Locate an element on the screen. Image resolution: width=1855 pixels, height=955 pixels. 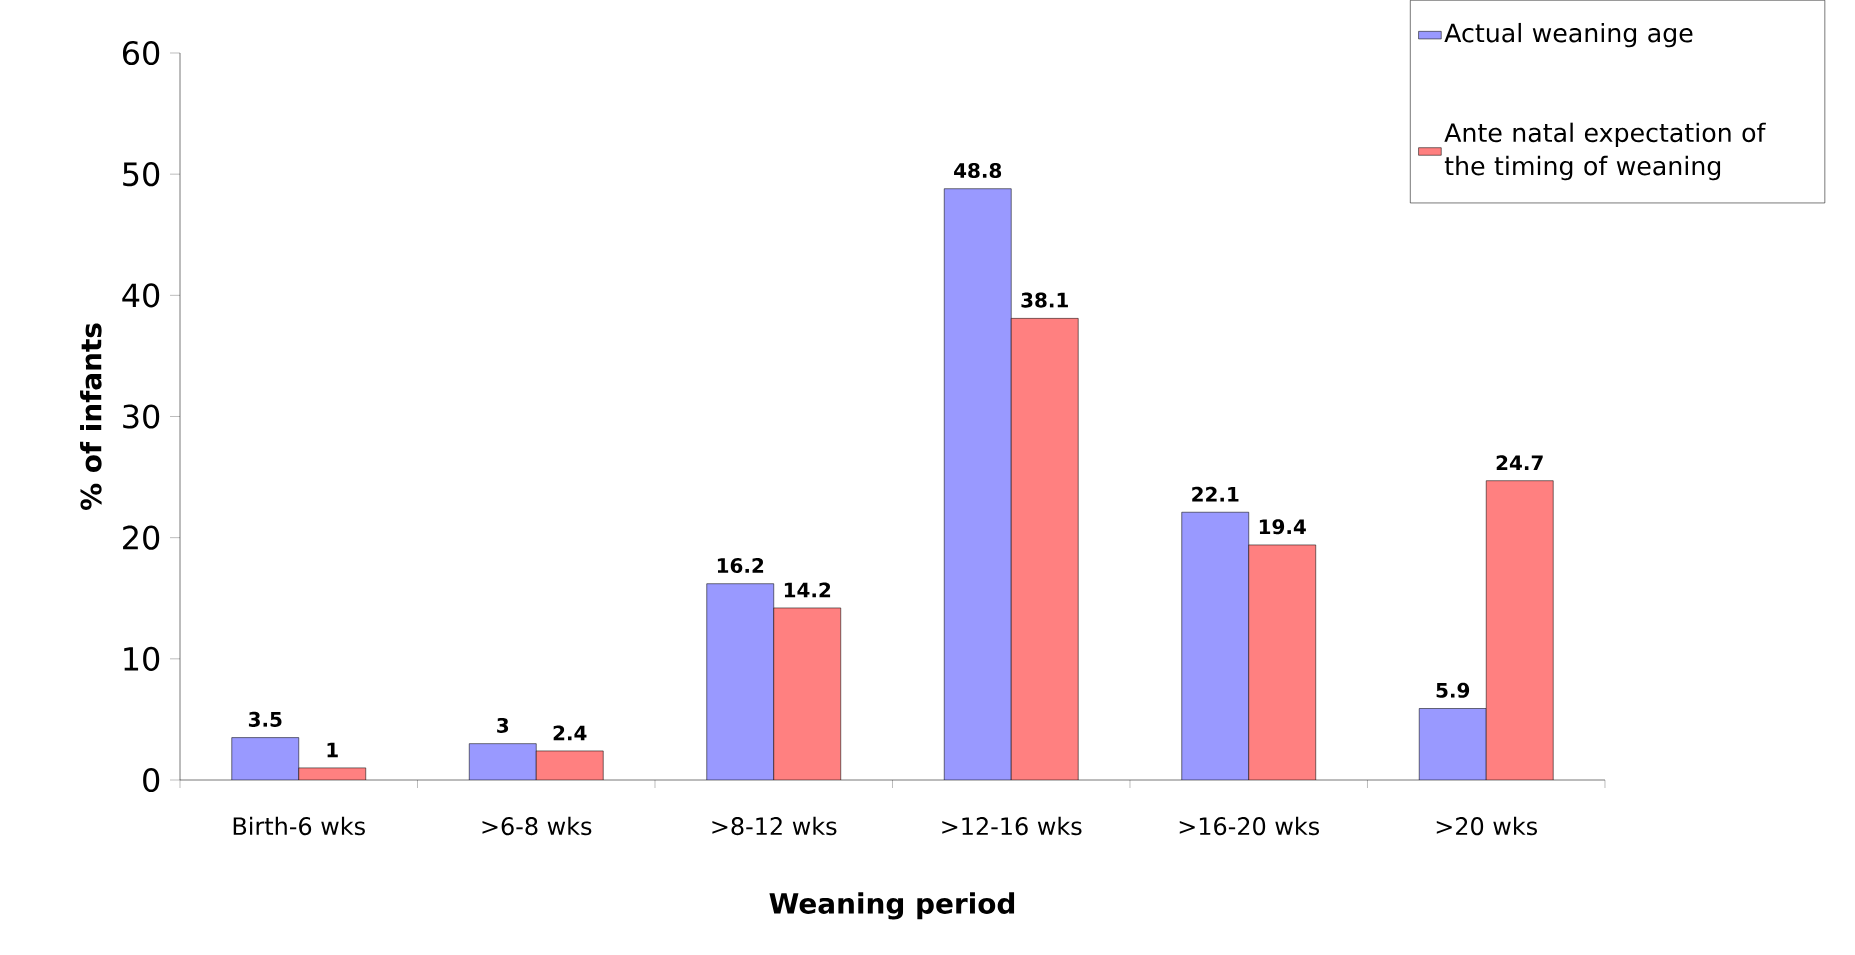
x-axis-title: Weaning period is located at coordinates (892, 906).